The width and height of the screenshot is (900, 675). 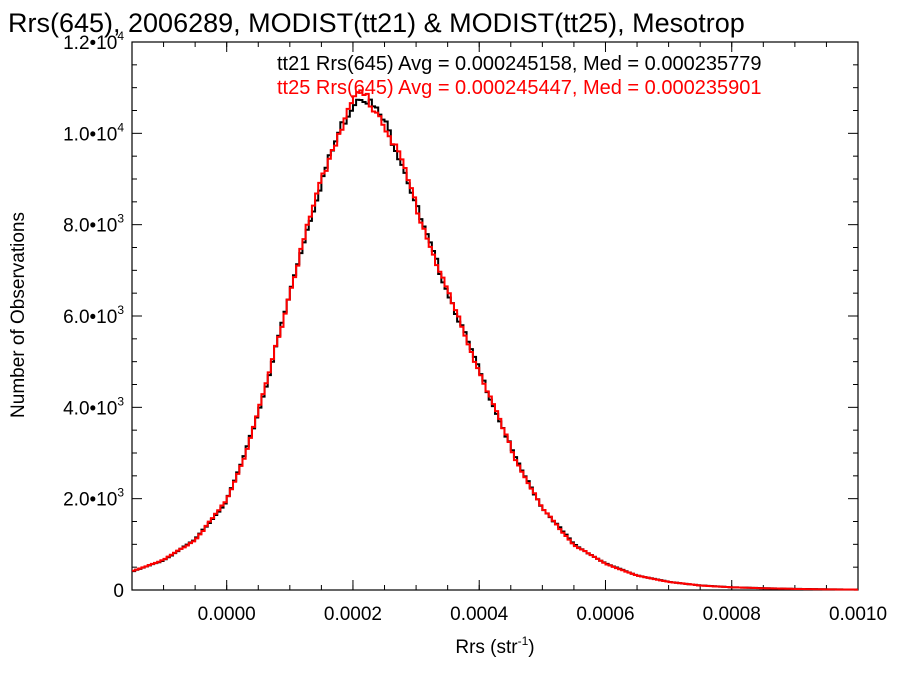 I want to click on x-tick-label: 0.0010, so click(x=858, y=614).